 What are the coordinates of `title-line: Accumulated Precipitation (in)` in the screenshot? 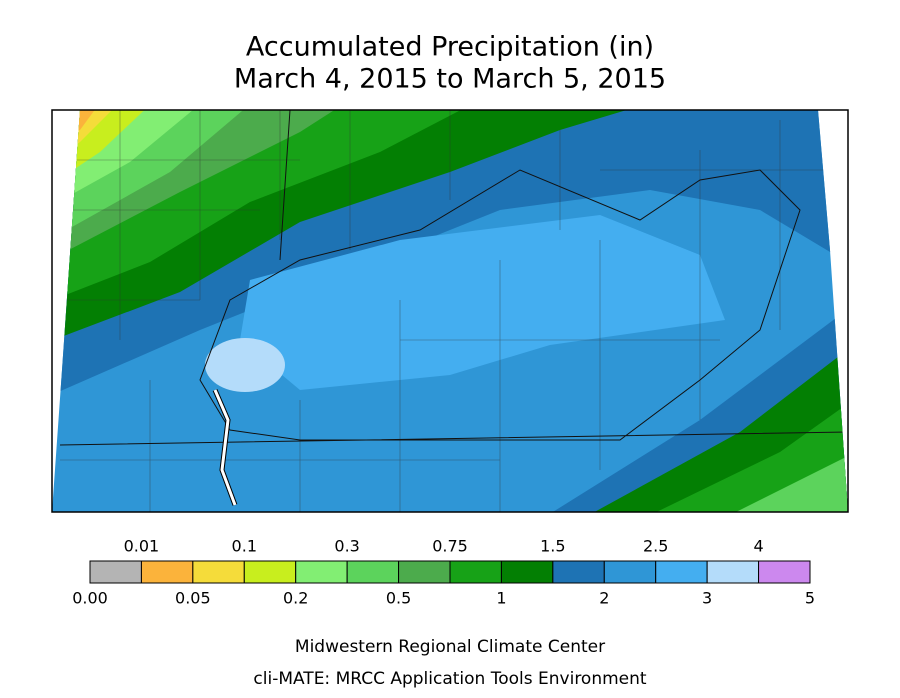 It's located at (450, 47).